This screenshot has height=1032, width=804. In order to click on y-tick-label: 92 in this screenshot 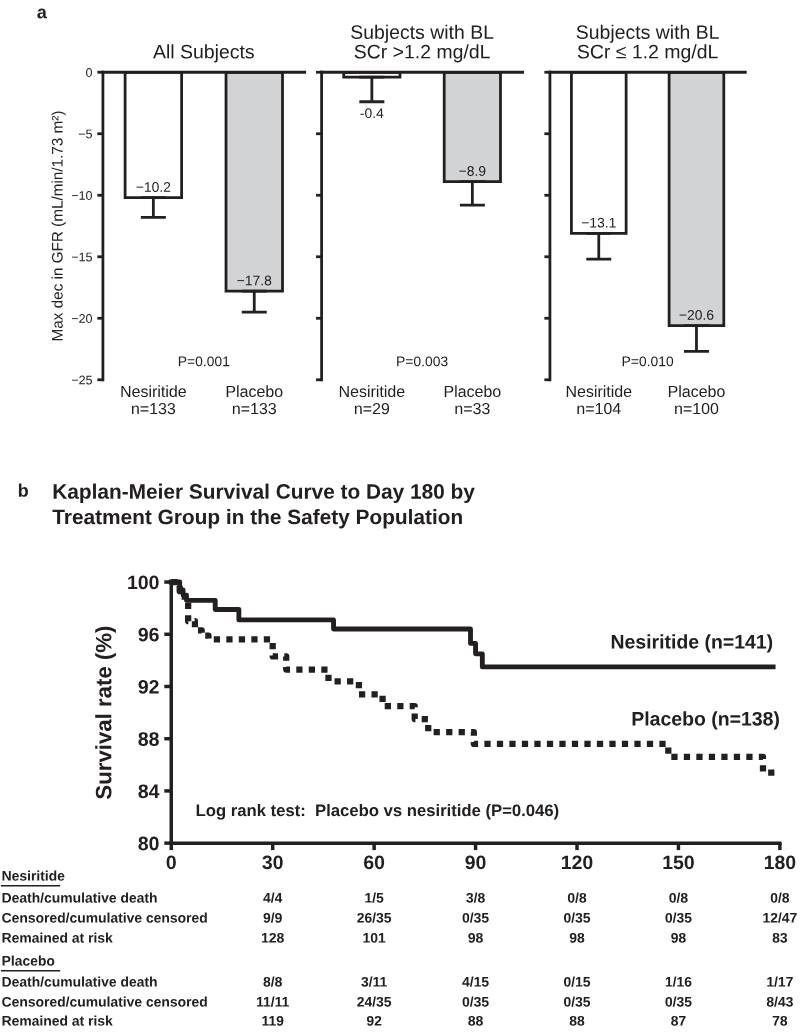, I will do `click(148, 686)`.